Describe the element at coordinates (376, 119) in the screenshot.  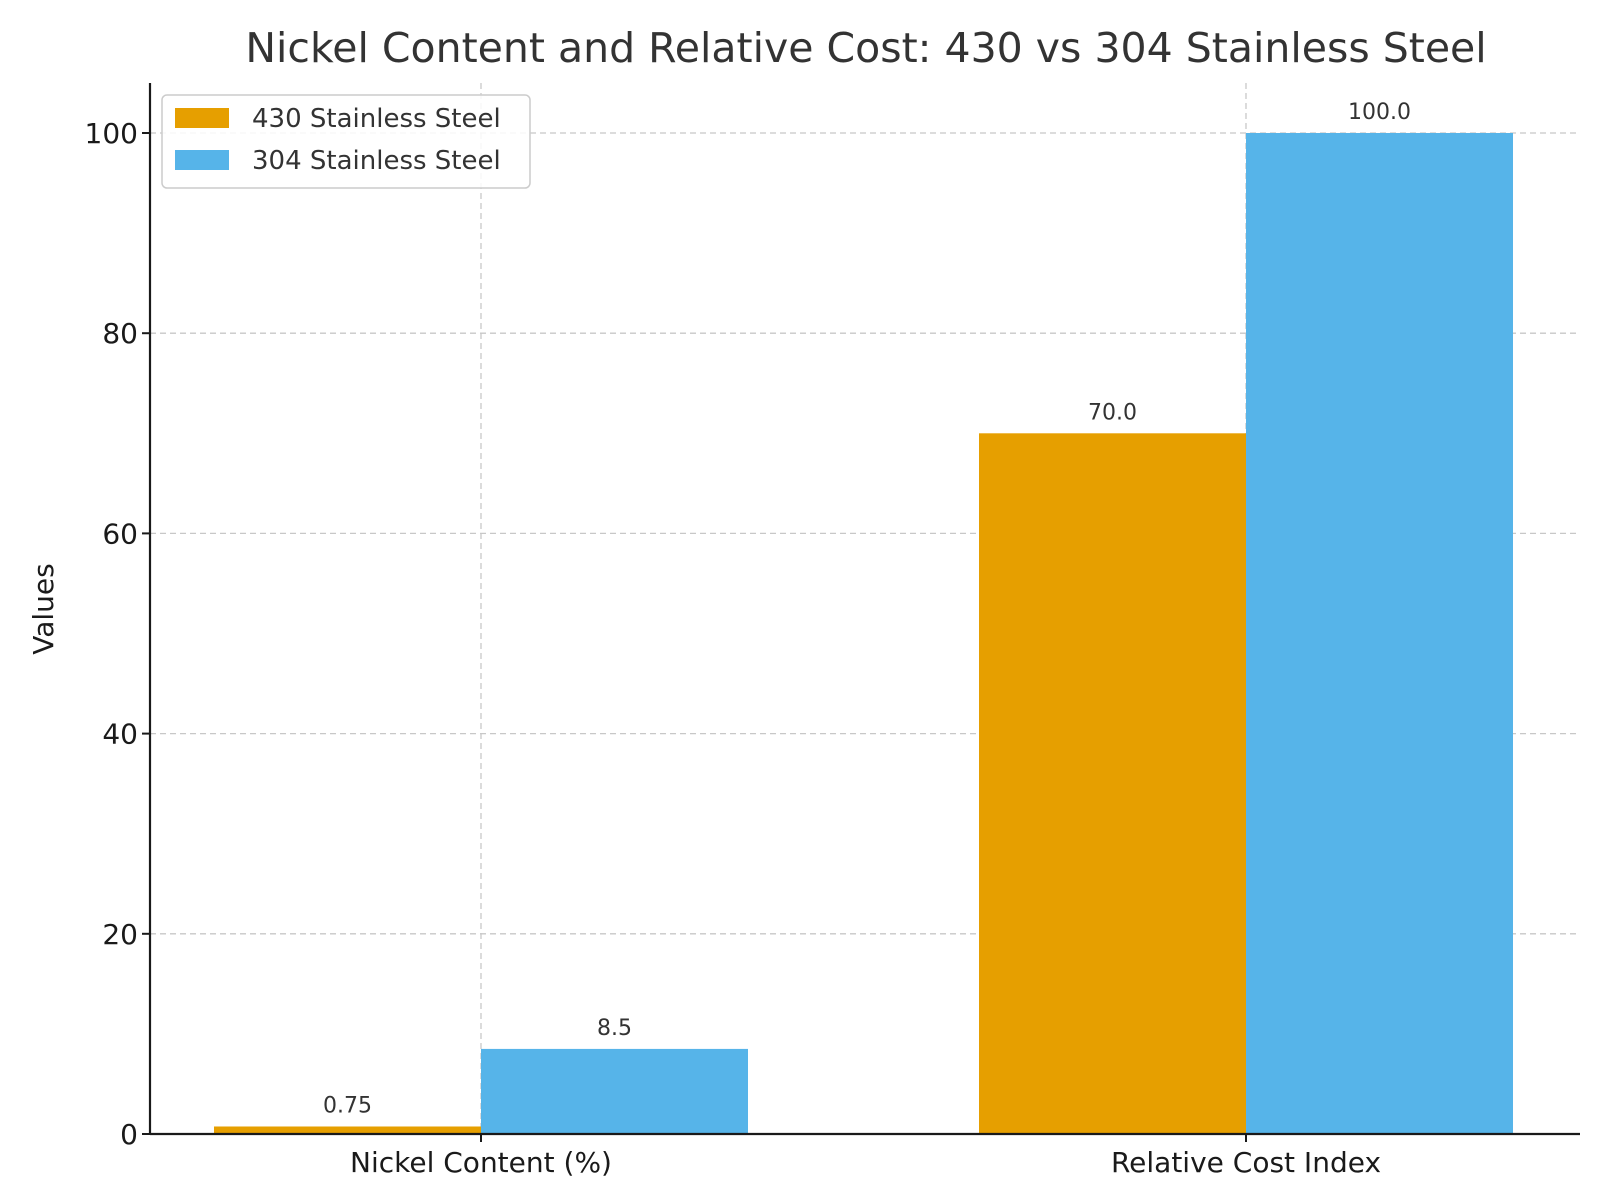
I see `legend-label-430: 430 Stainless Steel` at that location.